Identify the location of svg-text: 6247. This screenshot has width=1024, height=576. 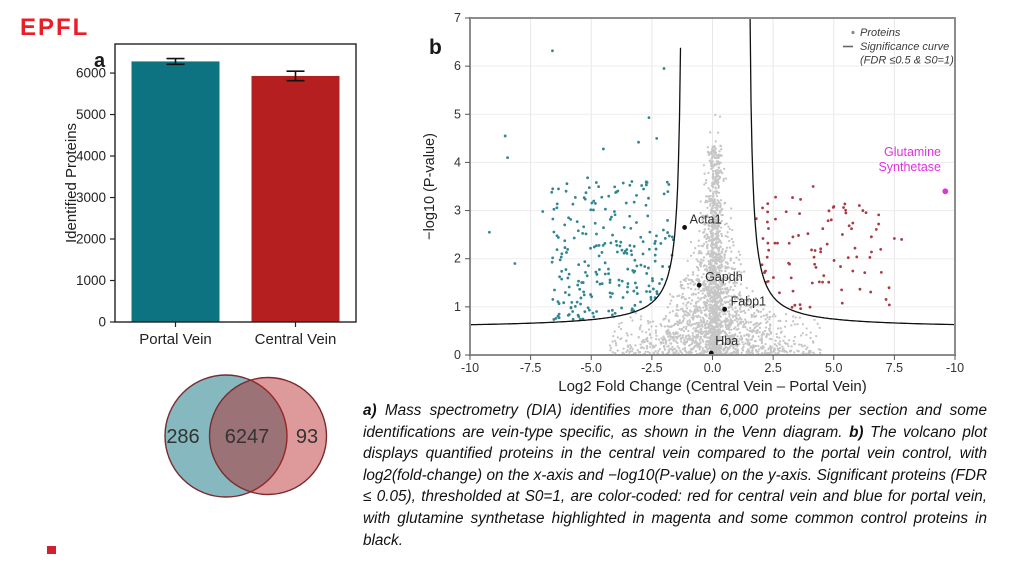
(247, 437).